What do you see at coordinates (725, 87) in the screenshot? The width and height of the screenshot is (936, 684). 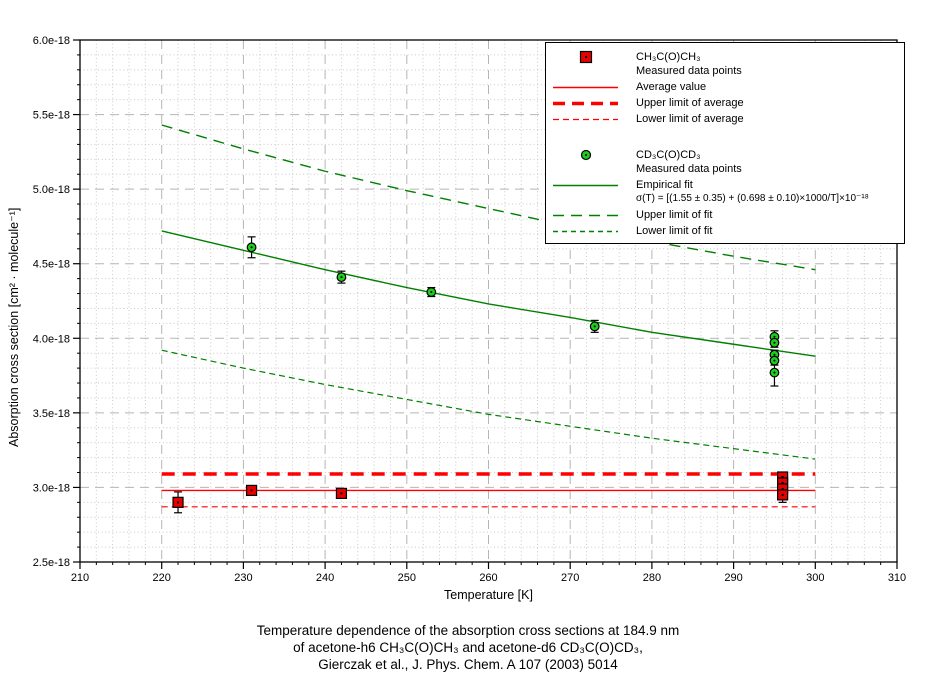 I see `legend-row-average: Average value` at bounding box center [725, 87].